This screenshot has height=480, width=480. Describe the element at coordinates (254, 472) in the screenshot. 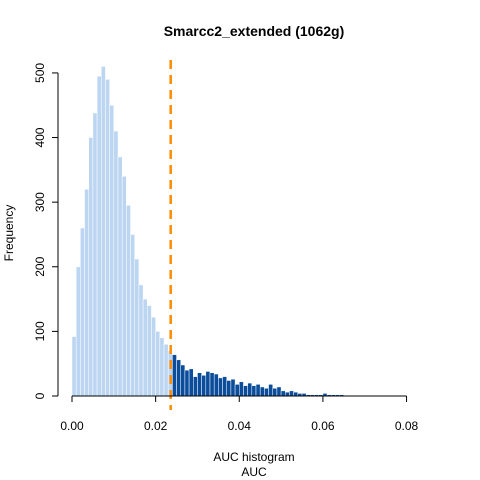

I see `x-axis-sublabel: AUC` at that location.